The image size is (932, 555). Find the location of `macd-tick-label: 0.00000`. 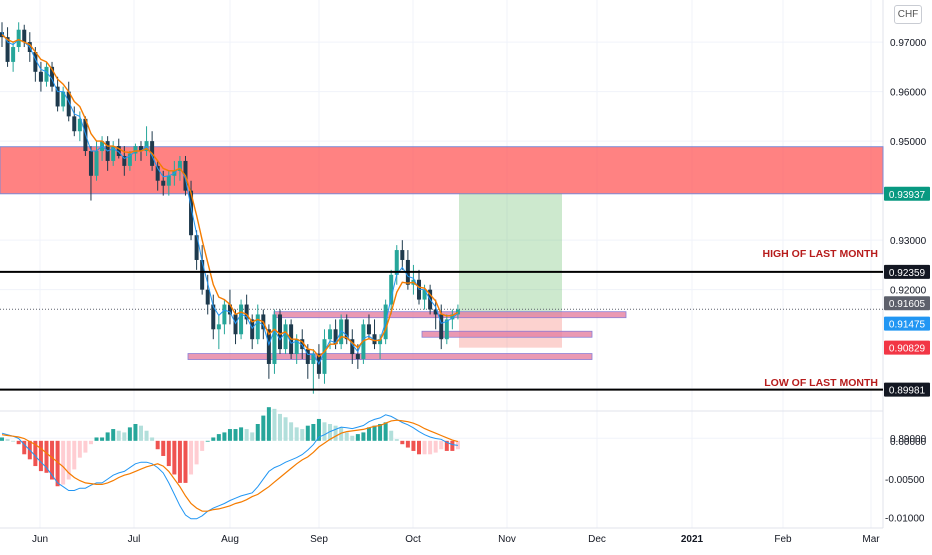

macd-tick-label: 0.00000 is located at coordinates (908, 442).